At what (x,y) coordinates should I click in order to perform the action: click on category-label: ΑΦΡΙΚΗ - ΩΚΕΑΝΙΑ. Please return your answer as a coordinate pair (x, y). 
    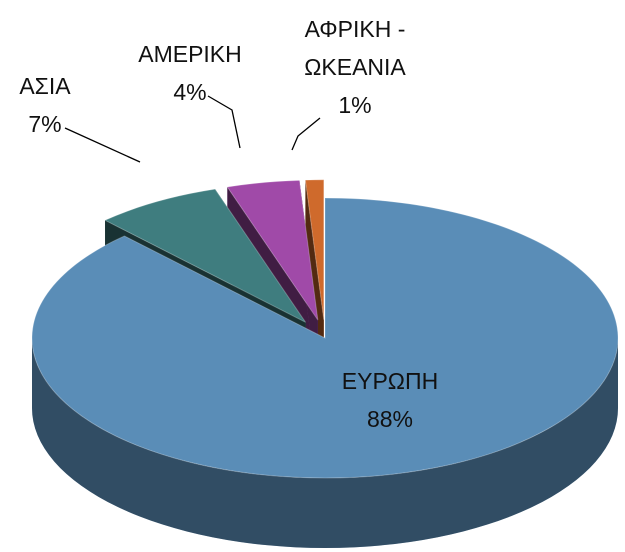
    Looking at the image, I should click on (355, 48).